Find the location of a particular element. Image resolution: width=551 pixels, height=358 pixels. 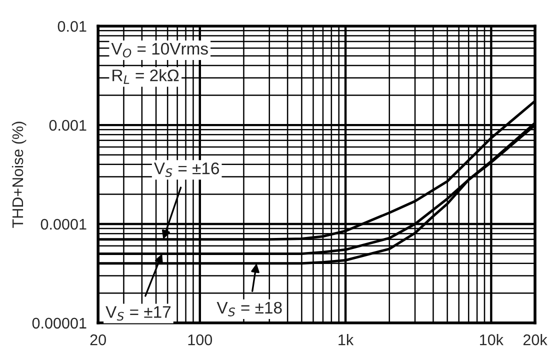

y-axis-title: THD+Noise (%) is located at coordinates (19, 175).